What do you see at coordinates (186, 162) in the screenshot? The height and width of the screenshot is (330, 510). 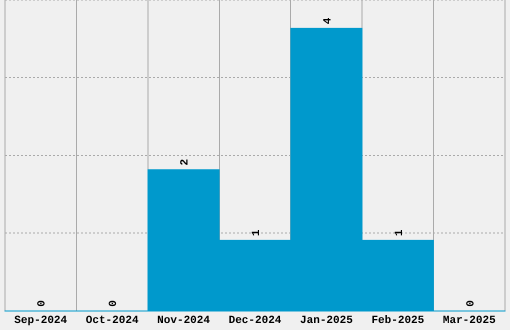 I see `data-label: 2` at bounding box center [186, 162].